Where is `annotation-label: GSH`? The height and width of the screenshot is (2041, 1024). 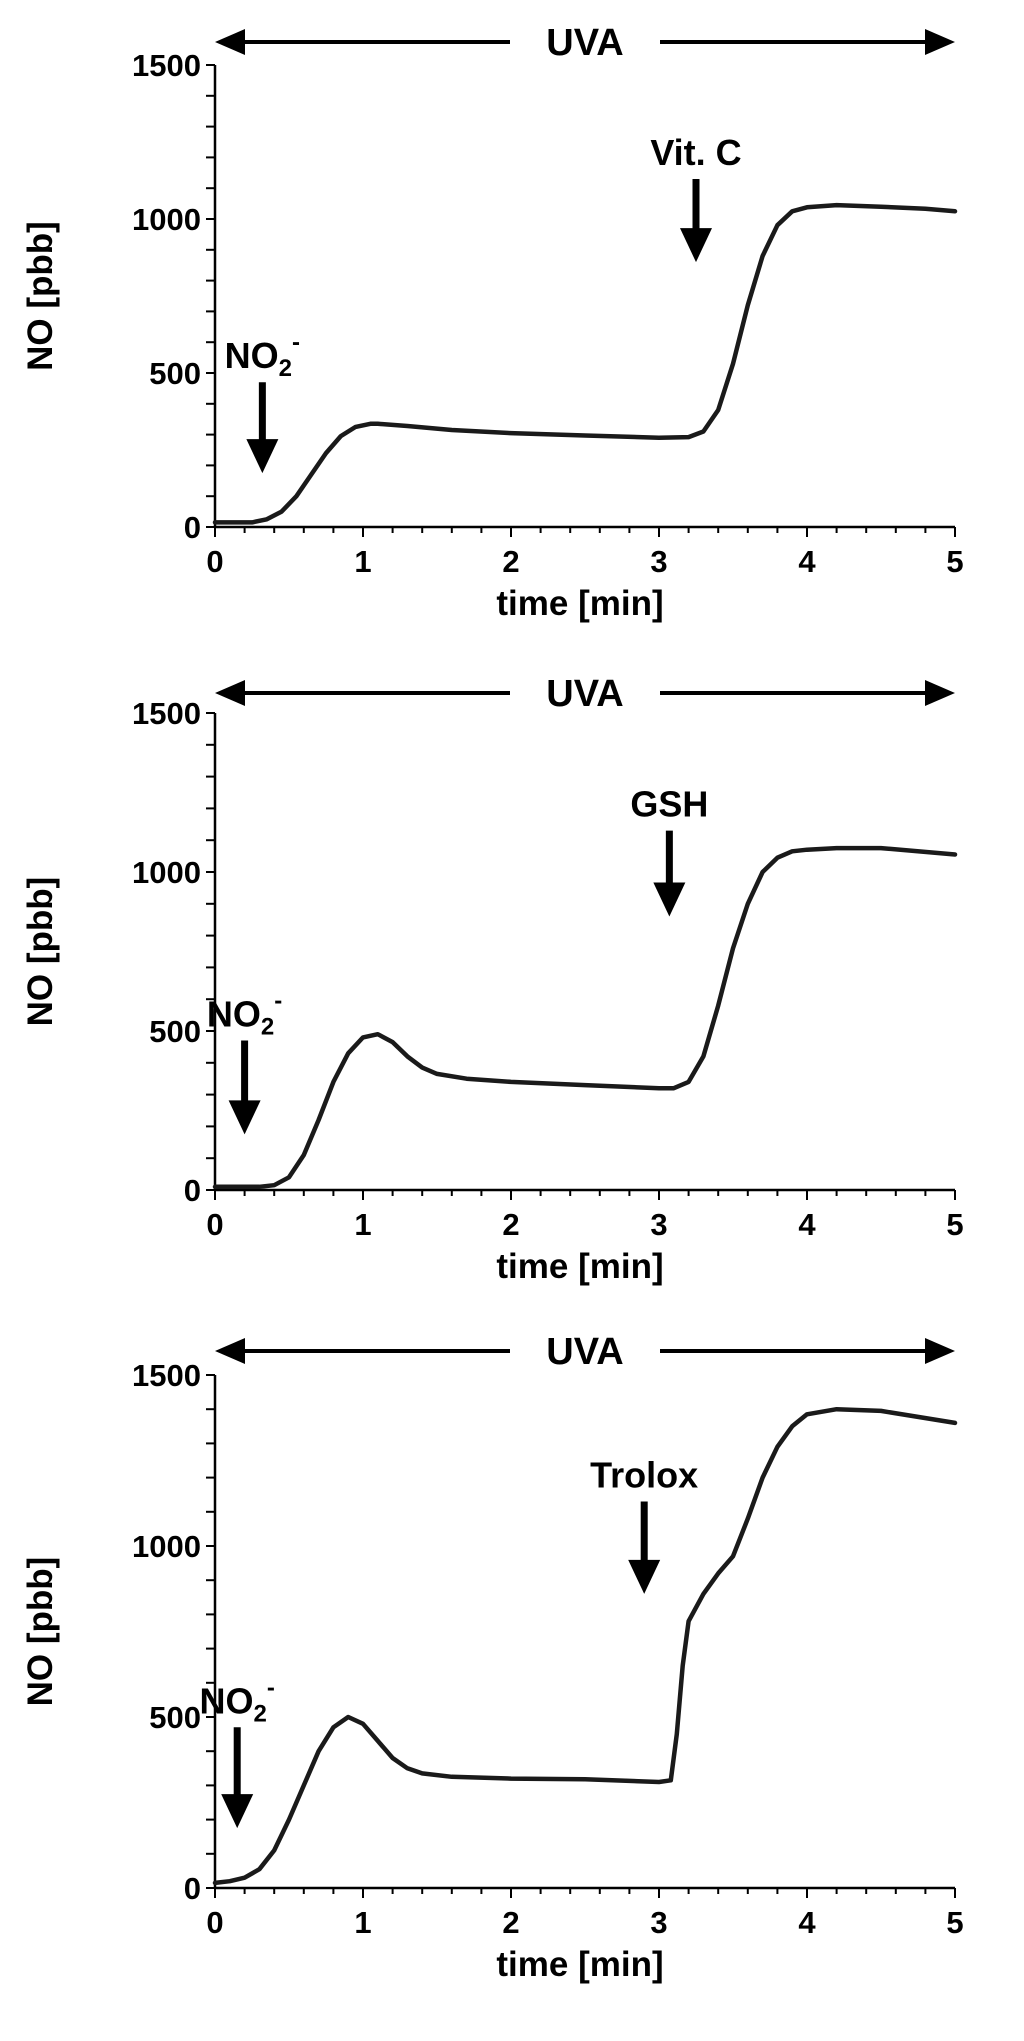 annotation-label: GSH is located at coordinates (669, 804).